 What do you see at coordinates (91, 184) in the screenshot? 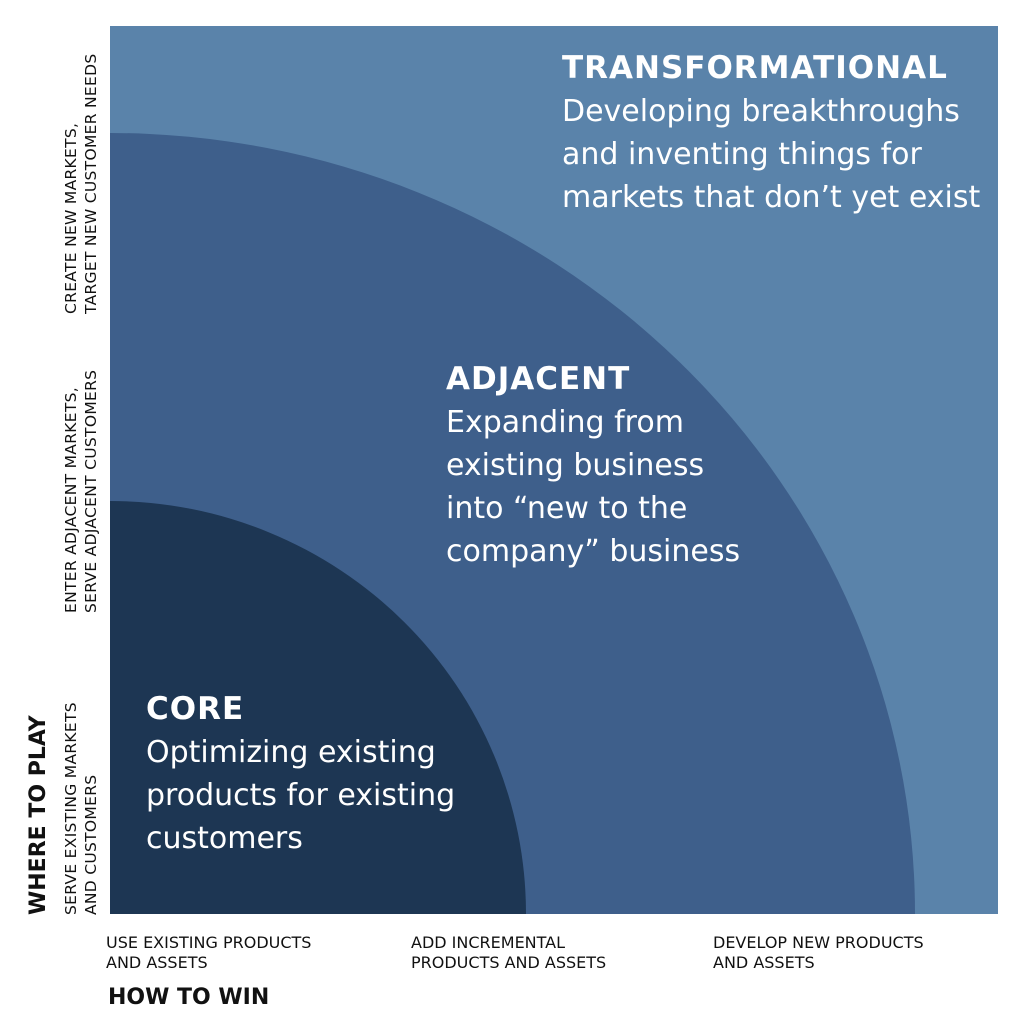
I see `y-level-3-line-2: TARGET NEW CUSTOMER NEEDS` at bounding box center [91, 184].